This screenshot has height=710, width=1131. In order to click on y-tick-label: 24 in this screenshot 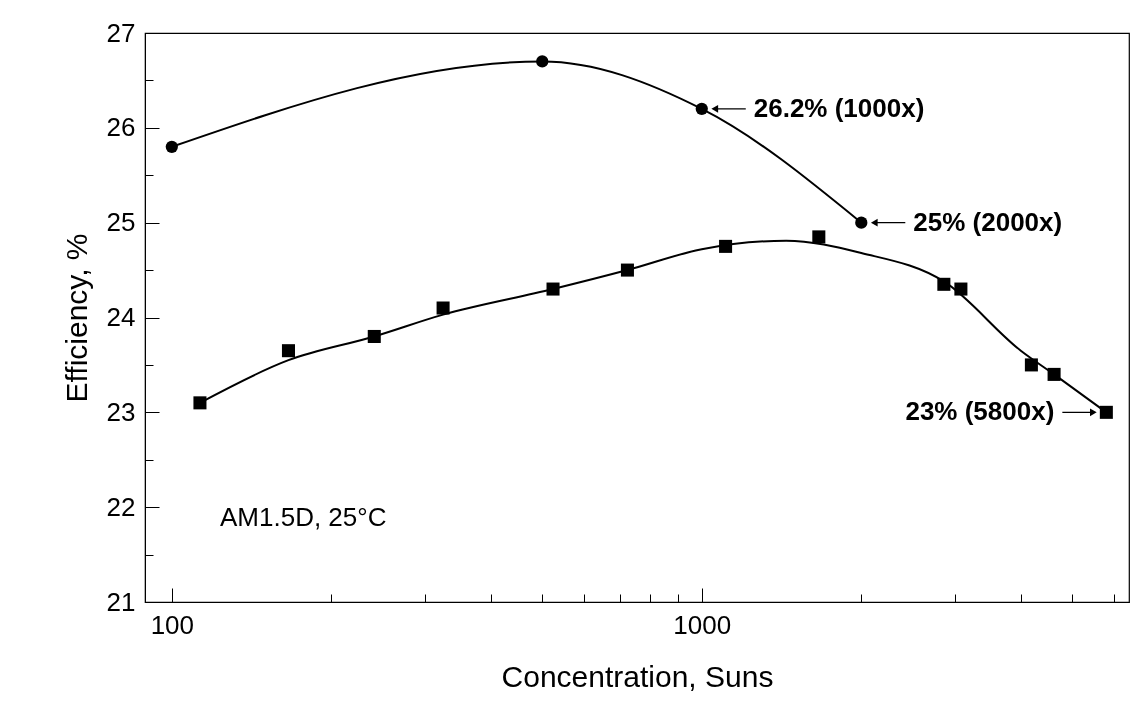, I will do `click(121, 317)`.